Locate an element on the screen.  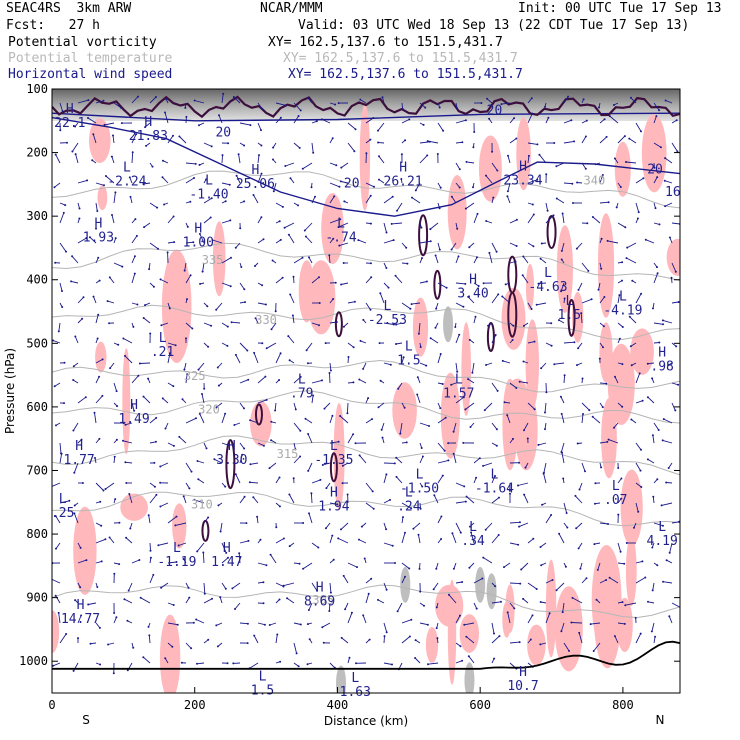
legend-pv-xy: XY= 162.5,137.6 to 151.5,431.7 is located at coordinates (385, 42).